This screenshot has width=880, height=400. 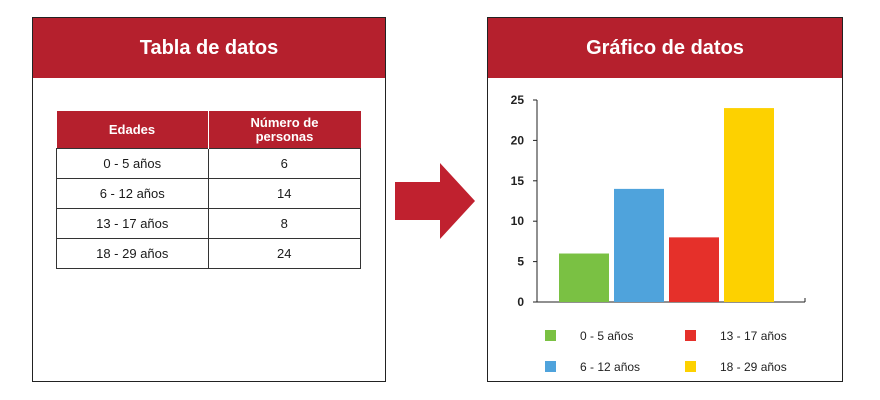 I want to click on table-row: 6 - 12 años 14, so click(x=208, y=193).